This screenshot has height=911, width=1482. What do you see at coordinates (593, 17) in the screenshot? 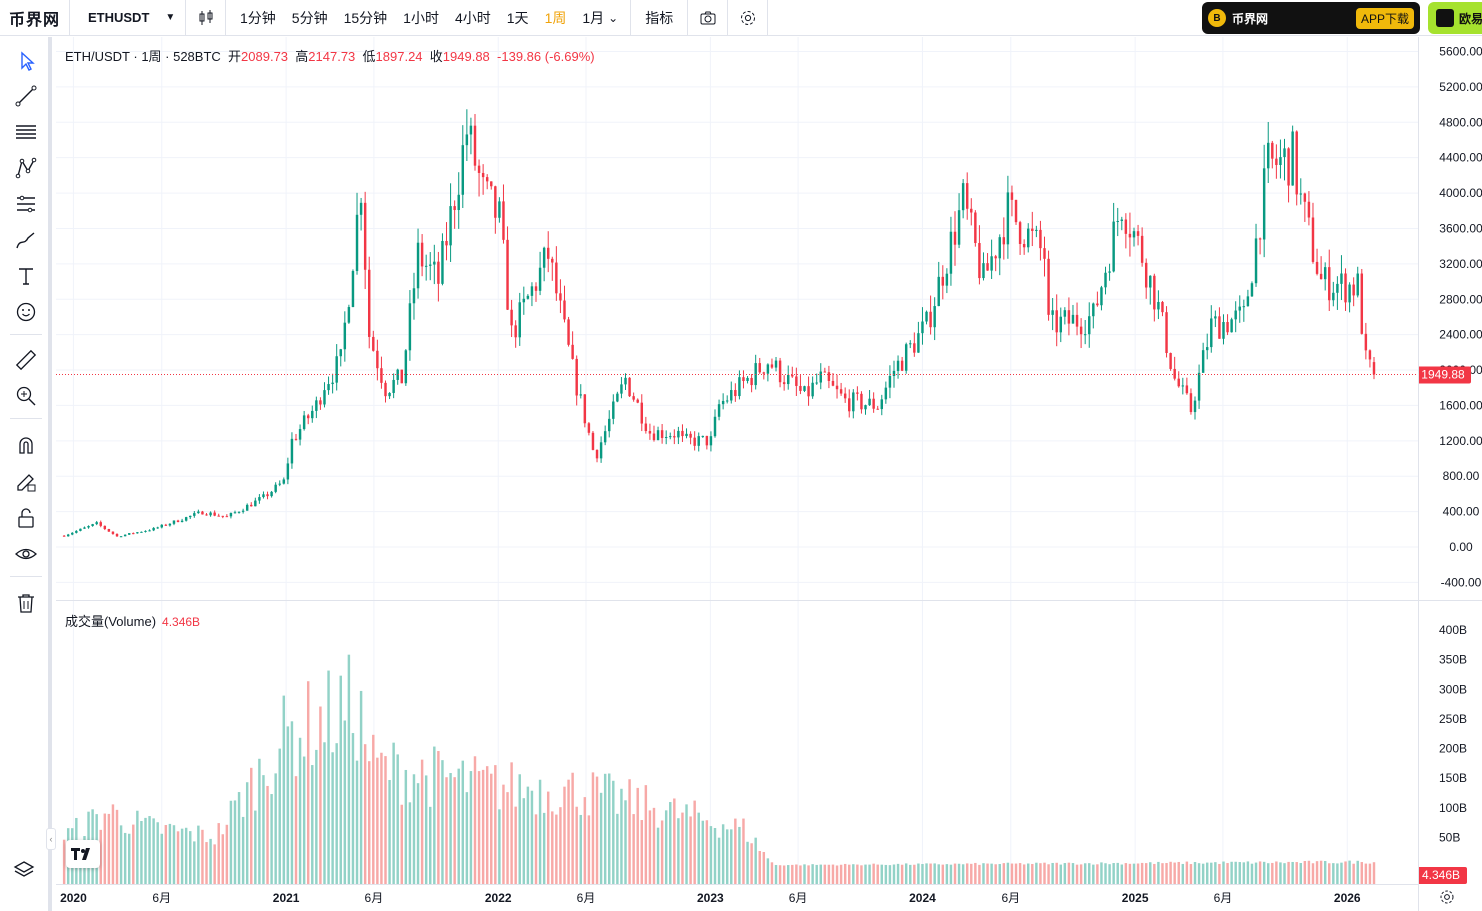
I see `interval-tab: 1月` at bounding box center [593, 17].